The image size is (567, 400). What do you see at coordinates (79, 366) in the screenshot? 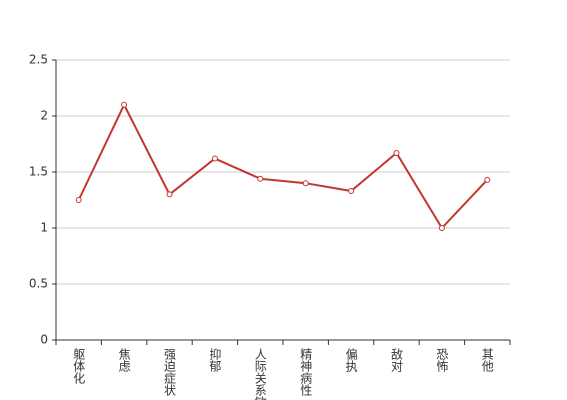
I see `x-tick-label: 躯体化` at bounding box center [79, 366].